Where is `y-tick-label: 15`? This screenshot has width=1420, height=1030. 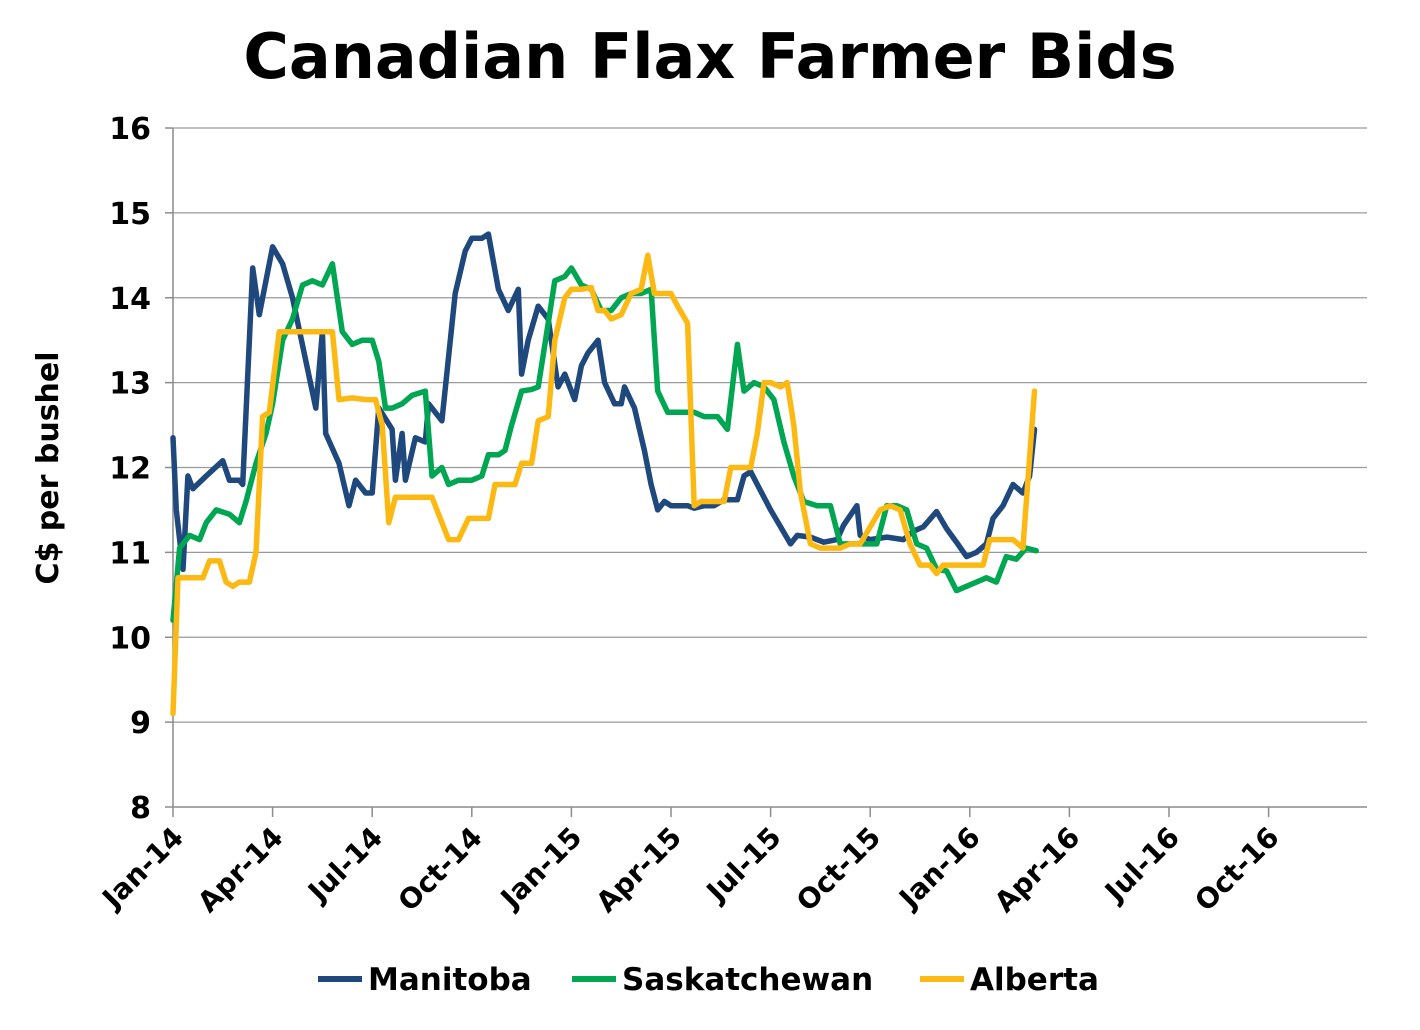
y-tick-label: 15 is located at coordinates (130, 214).